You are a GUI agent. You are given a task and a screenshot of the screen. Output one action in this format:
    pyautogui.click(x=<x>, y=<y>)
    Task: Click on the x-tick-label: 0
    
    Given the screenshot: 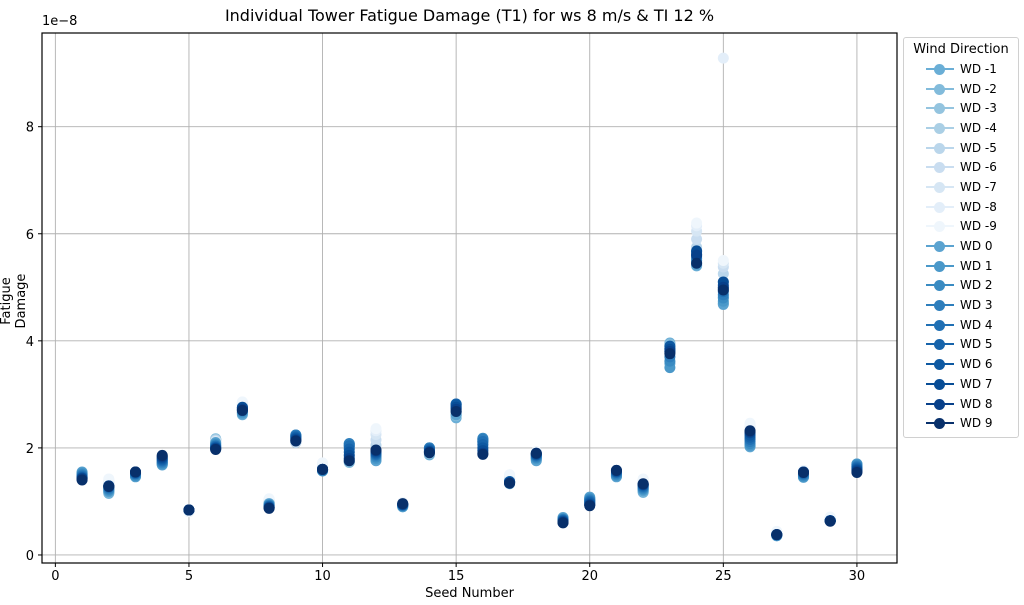 What is the action you would take?
    pyautogui.click(x=55, y=576)
    